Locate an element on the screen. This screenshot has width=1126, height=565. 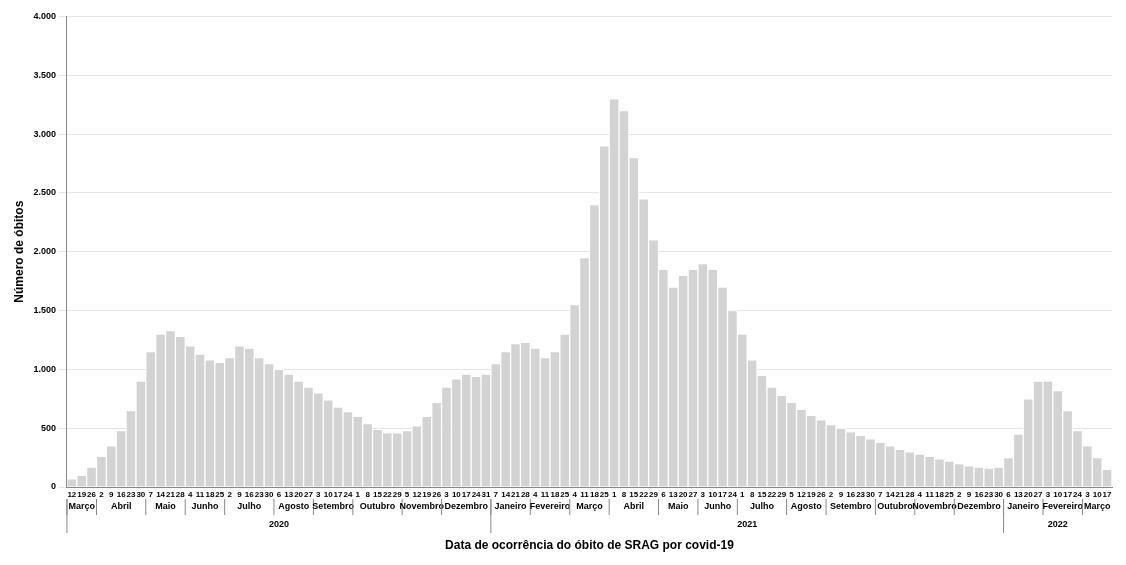
text: Maio is located at coordinates (166, 506).